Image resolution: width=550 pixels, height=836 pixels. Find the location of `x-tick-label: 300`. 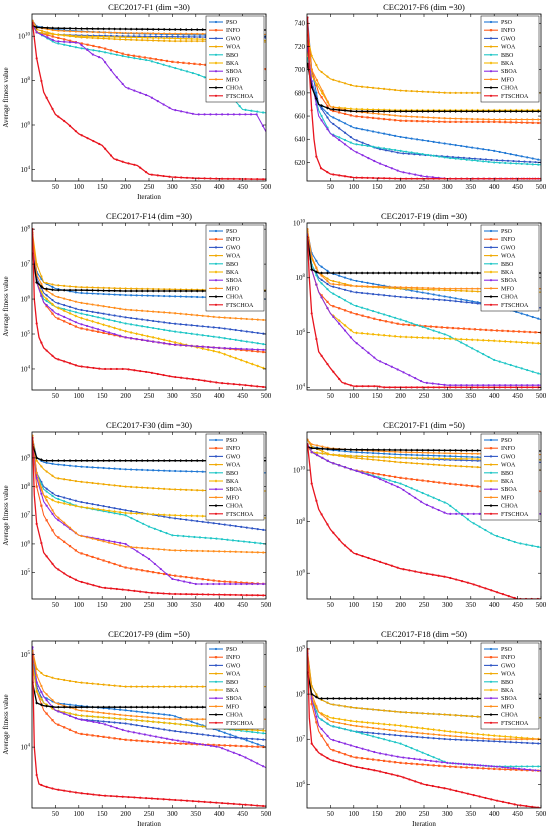

x-tick-label: 300 is located at coordinates (447, 396).